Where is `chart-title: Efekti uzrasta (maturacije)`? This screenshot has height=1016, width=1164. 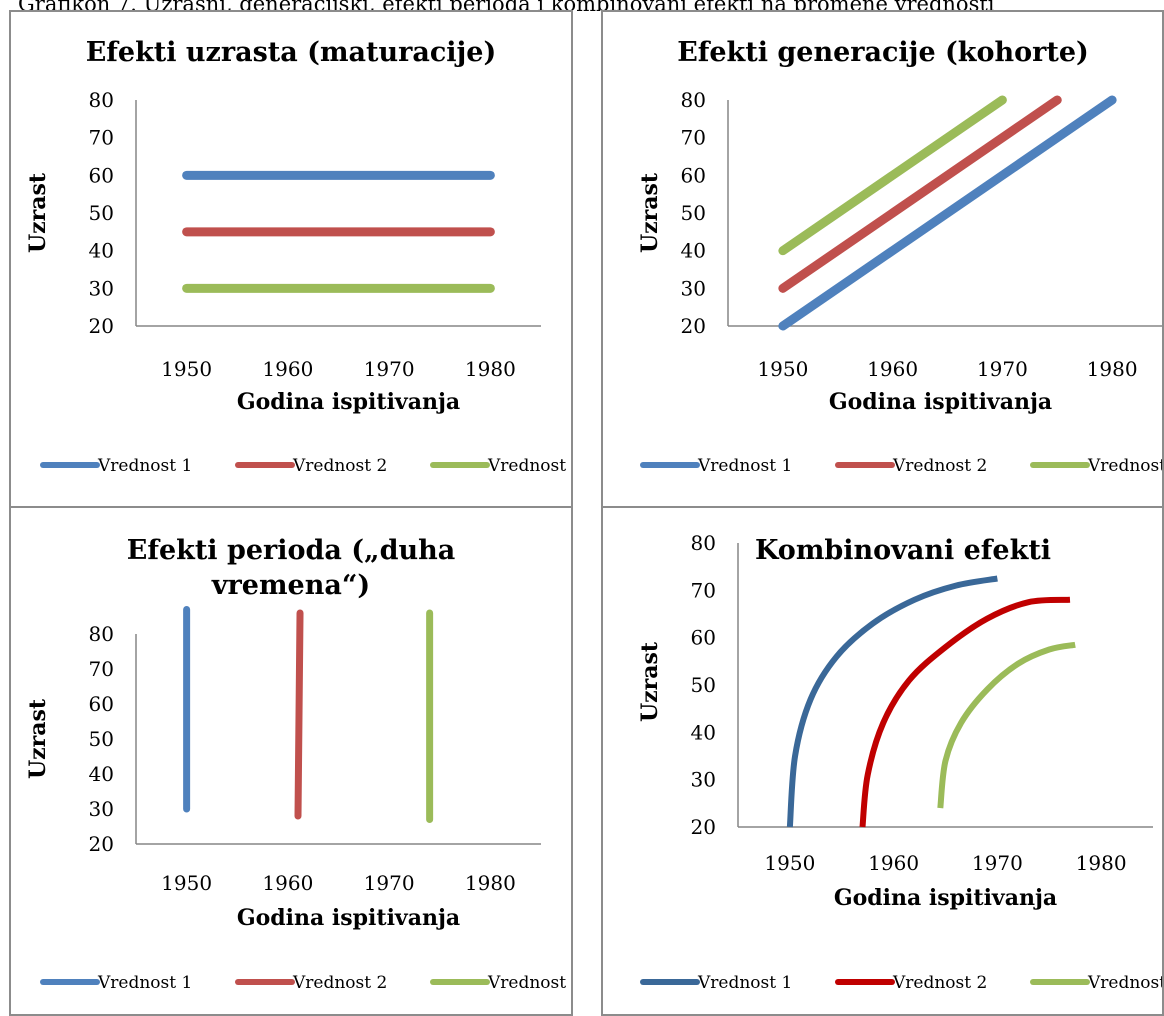
chart-title: Efekti uzrasta (maturacije) is located at coordinates (291, 52).